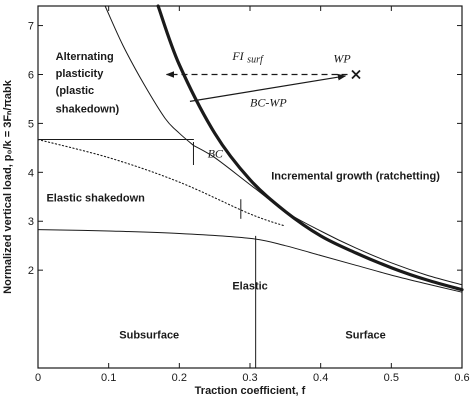  What do you see at coordinates (75, 91) in the screenshot?
I see `annotation-2: (plastic` at bounding box center [75, 91].